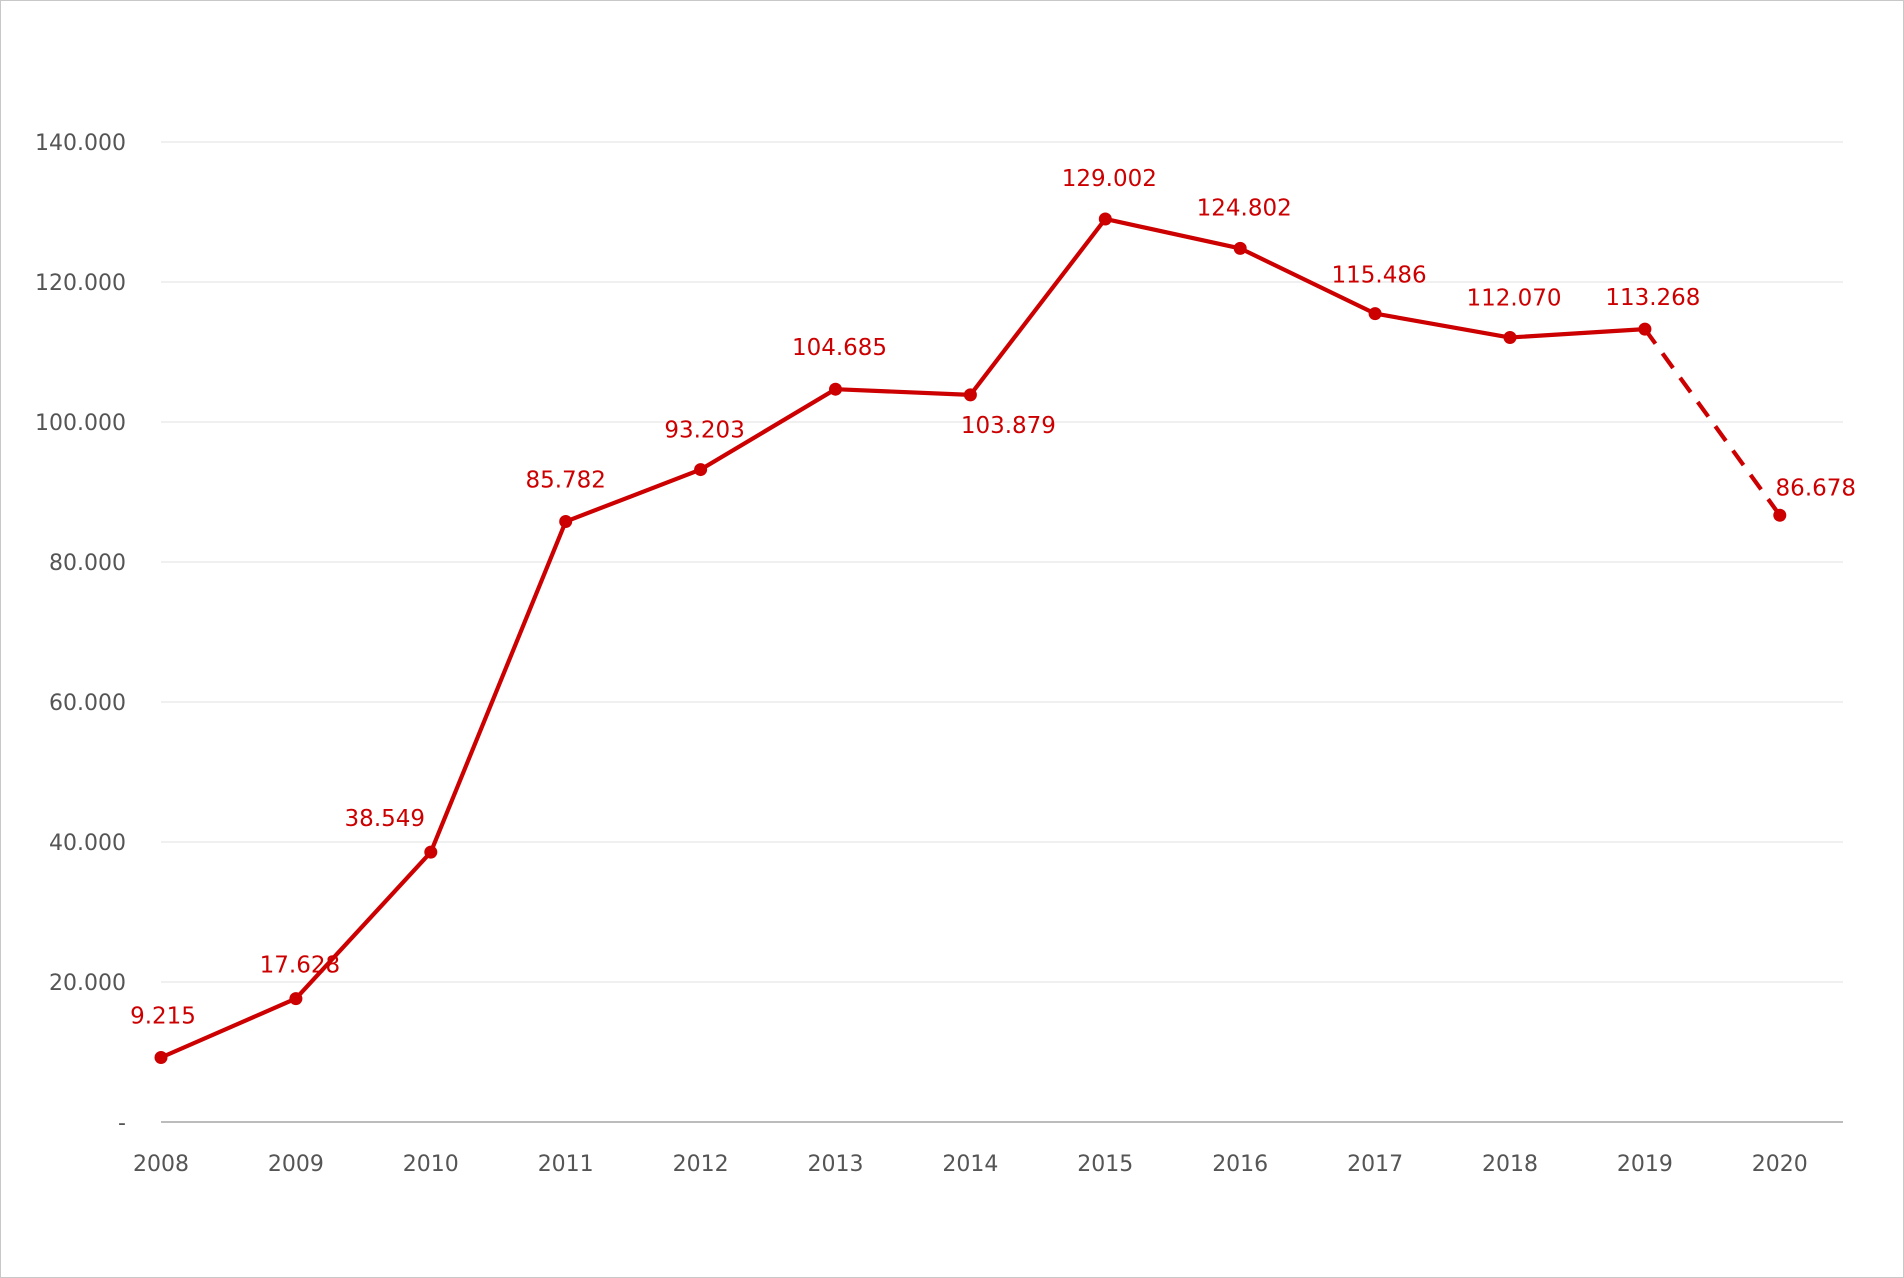 Image resolution: width=1904 pixels, height=1278 pixels. What do you see at coordinates (1375, 1164) in the screenshot?
I see `x-tick-label: 2017` at bounding box center [1375, 1164].